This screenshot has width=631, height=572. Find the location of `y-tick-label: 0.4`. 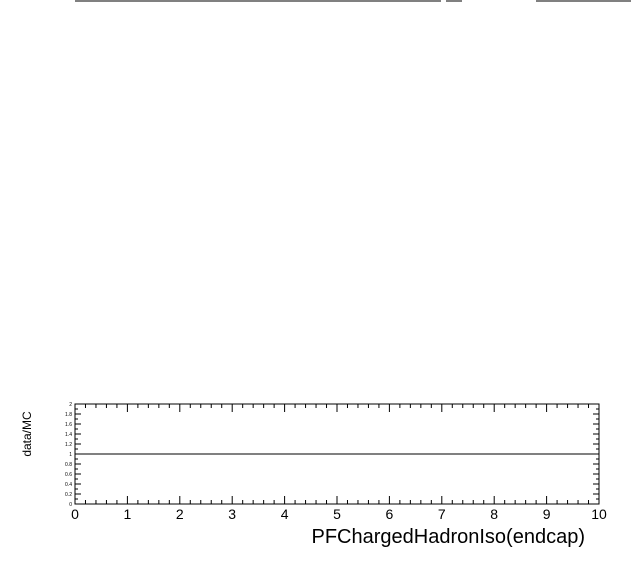

y-tick-label: 0.4 is located at coordinates (68, 485).